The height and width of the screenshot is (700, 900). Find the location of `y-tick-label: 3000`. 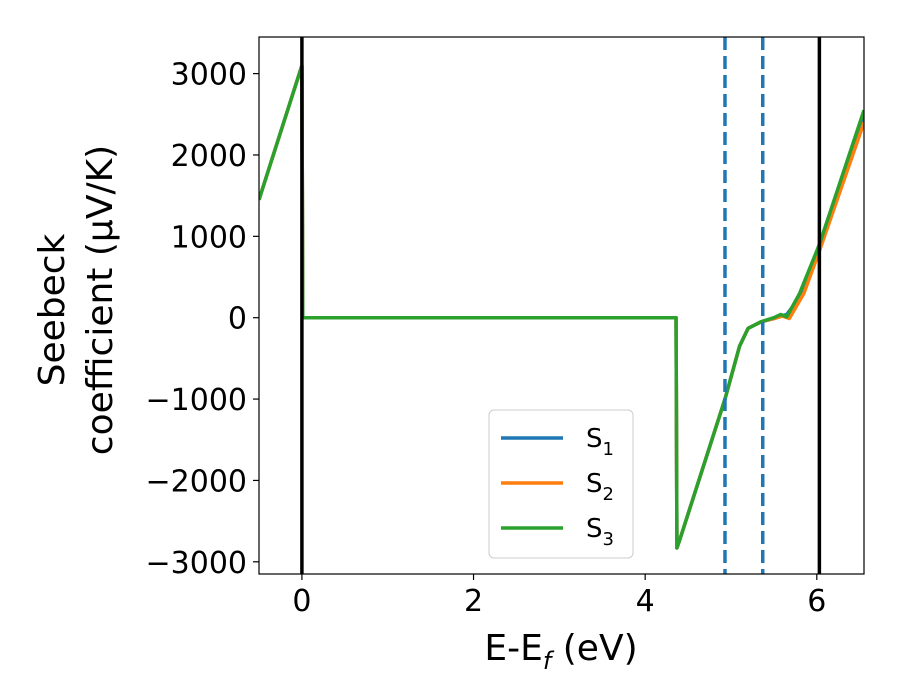

y-tick-label: 3000 is located at coordinates (209, 75).